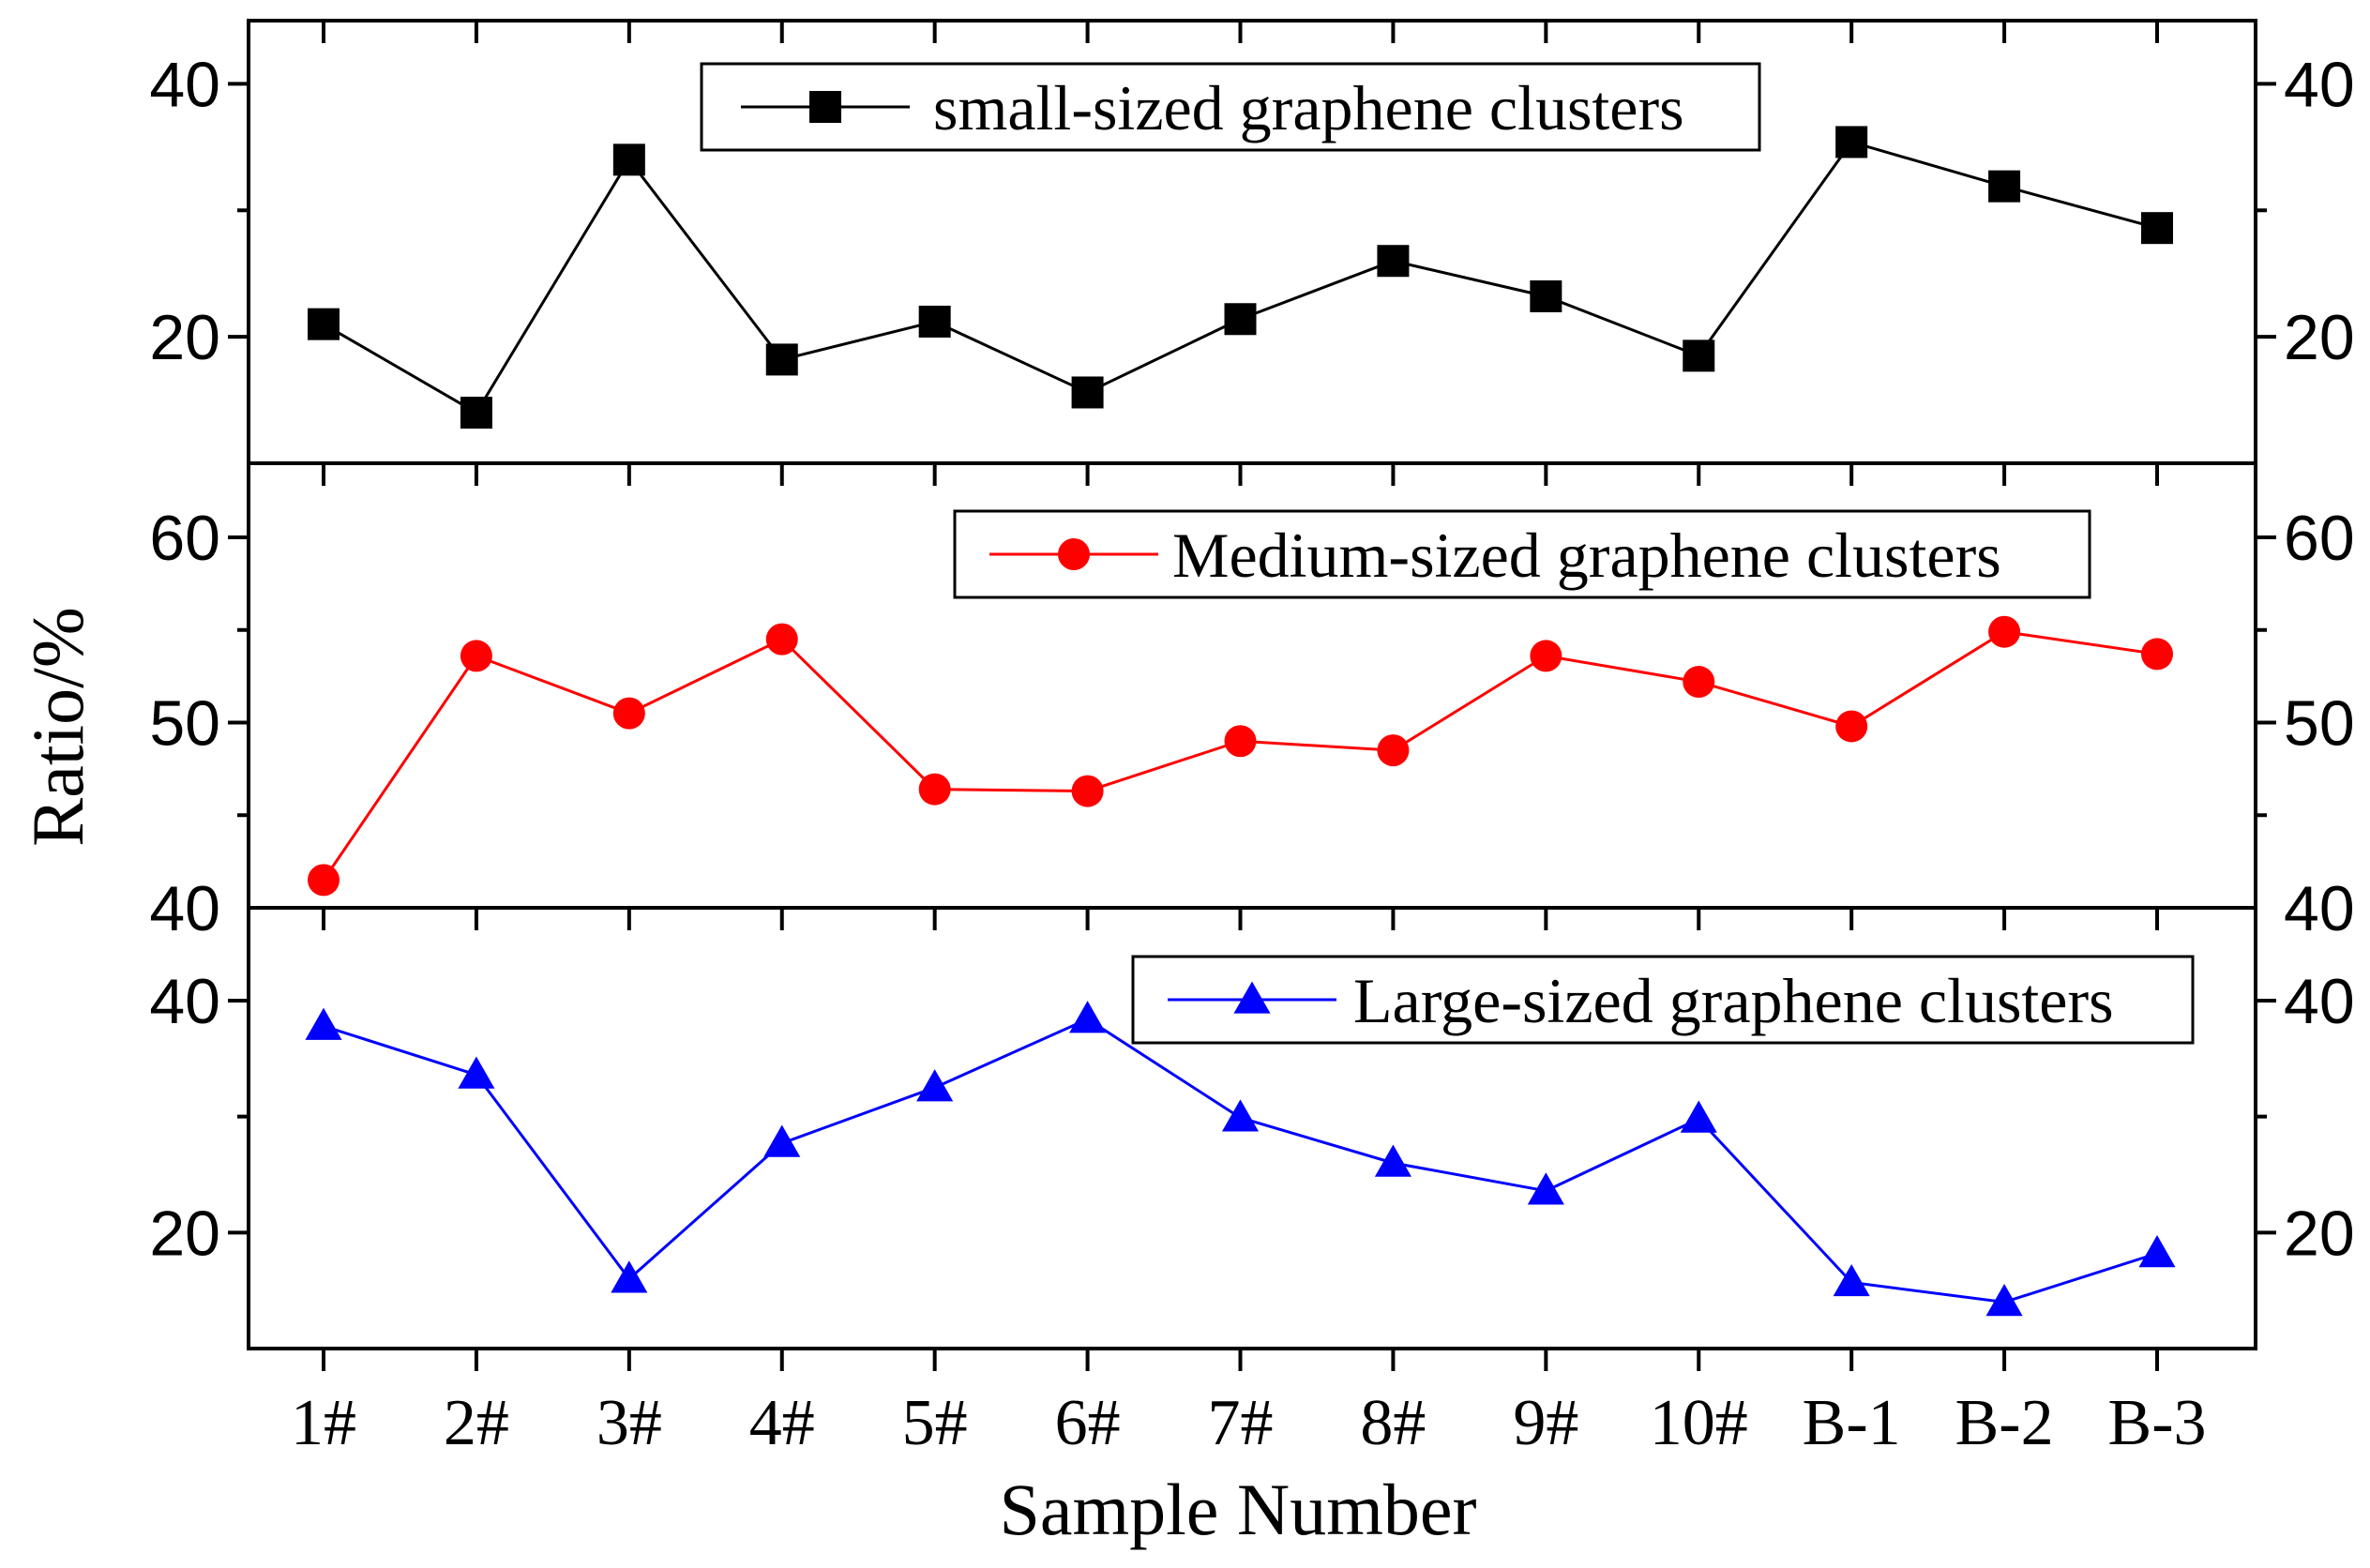 This screenshot has height=1568, width=2370. I want to click on x-axis-title: Sample Number, so click(1237, 1509).